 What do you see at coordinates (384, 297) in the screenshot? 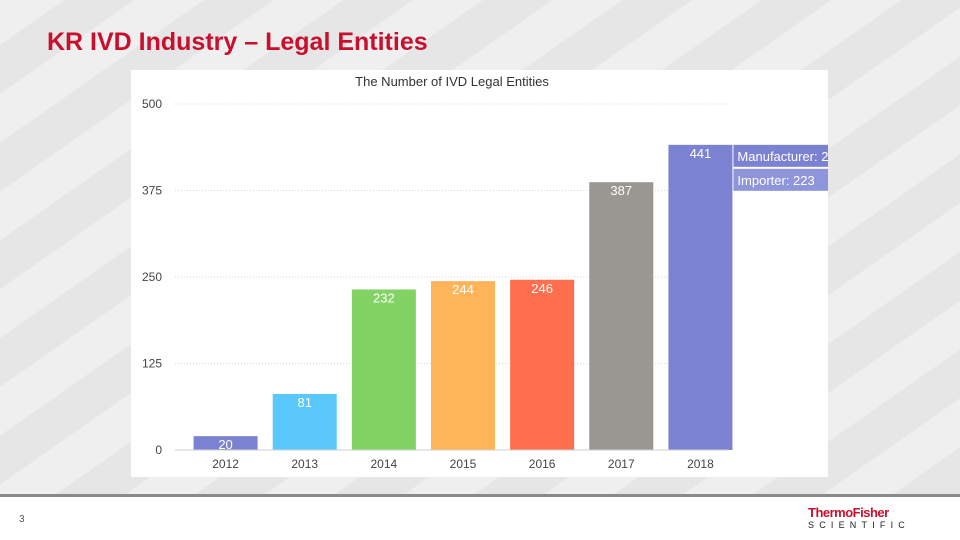
I see `bar-data-label: 232` at bounding box center [384, 297].